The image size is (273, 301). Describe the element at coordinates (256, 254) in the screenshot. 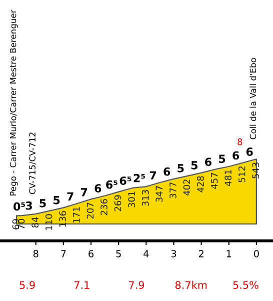

I see `x-tick-label: 0` at that location.